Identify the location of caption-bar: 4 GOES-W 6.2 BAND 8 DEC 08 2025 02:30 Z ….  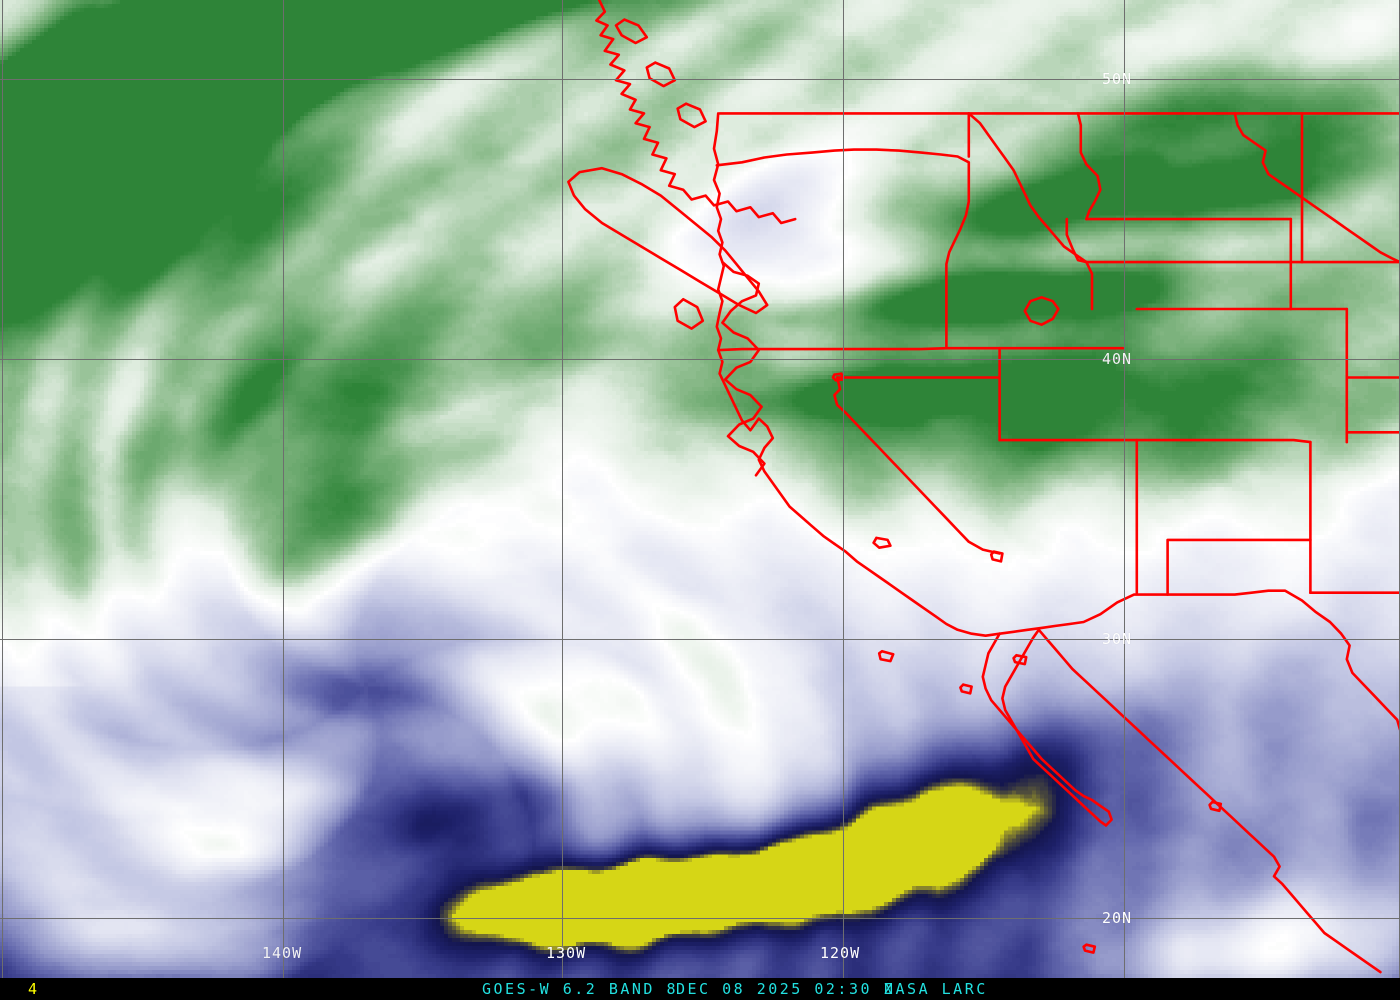
(700, 989).